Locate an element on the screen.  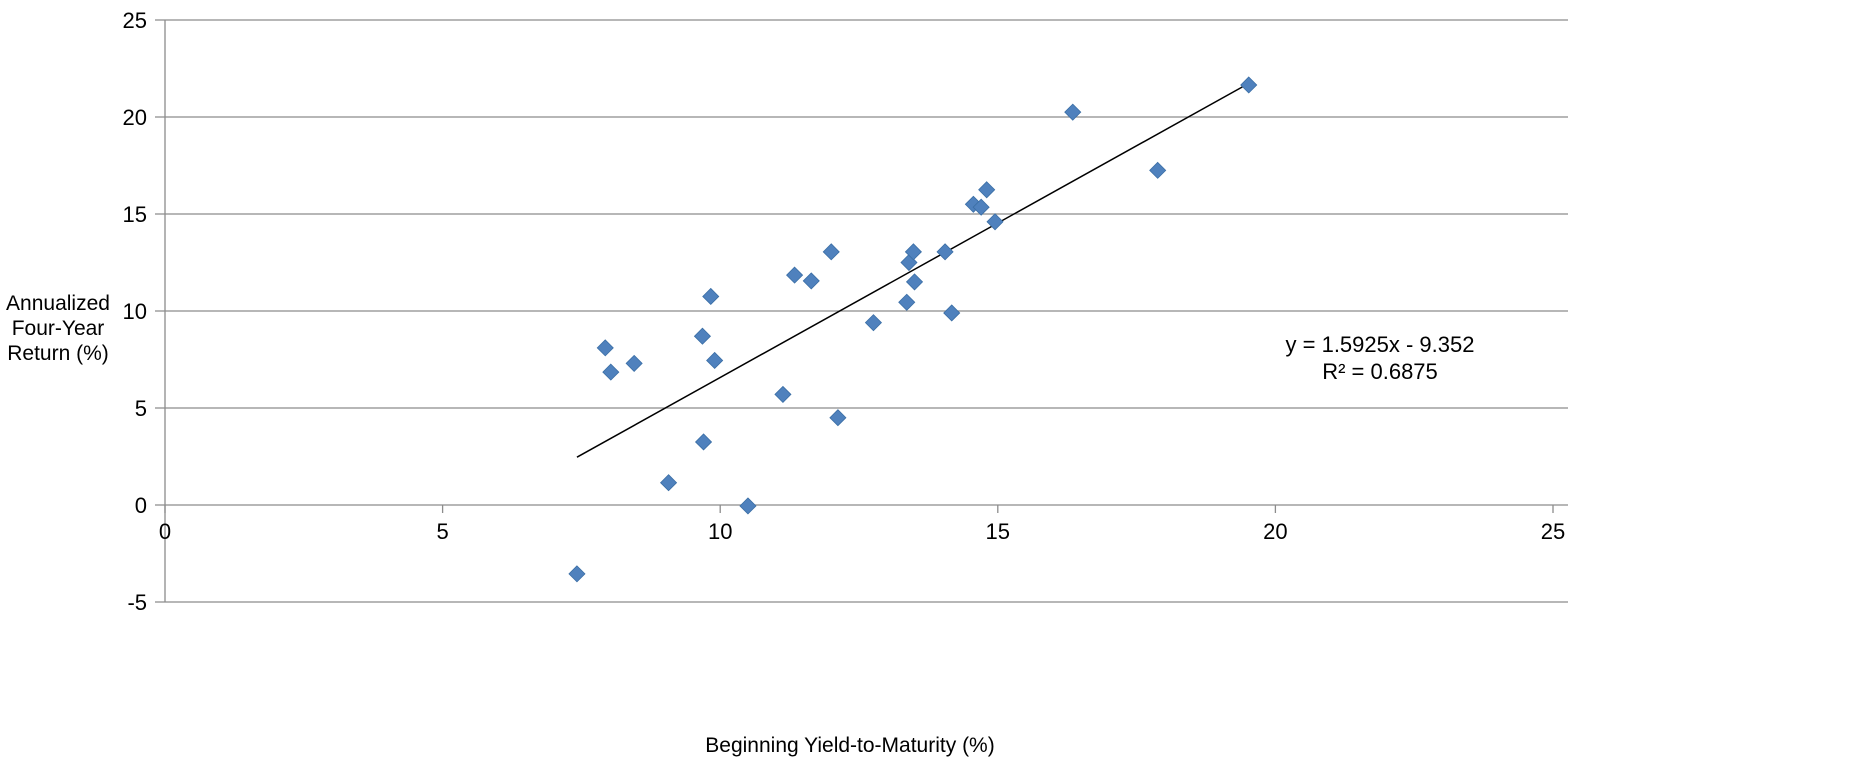
y-tick-label: 10 is located at coordinates (135, 311).